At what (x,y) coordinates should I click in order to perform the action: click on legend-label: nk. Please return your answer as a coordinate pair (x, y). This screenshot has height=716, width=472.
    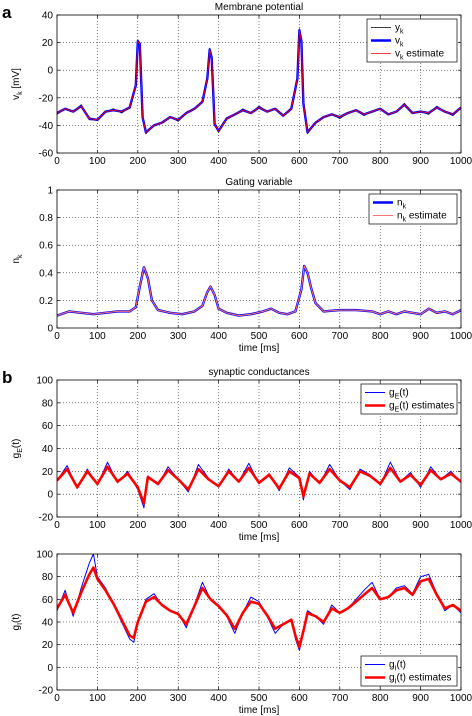
    Looking at the image, I should click on (402, 204).